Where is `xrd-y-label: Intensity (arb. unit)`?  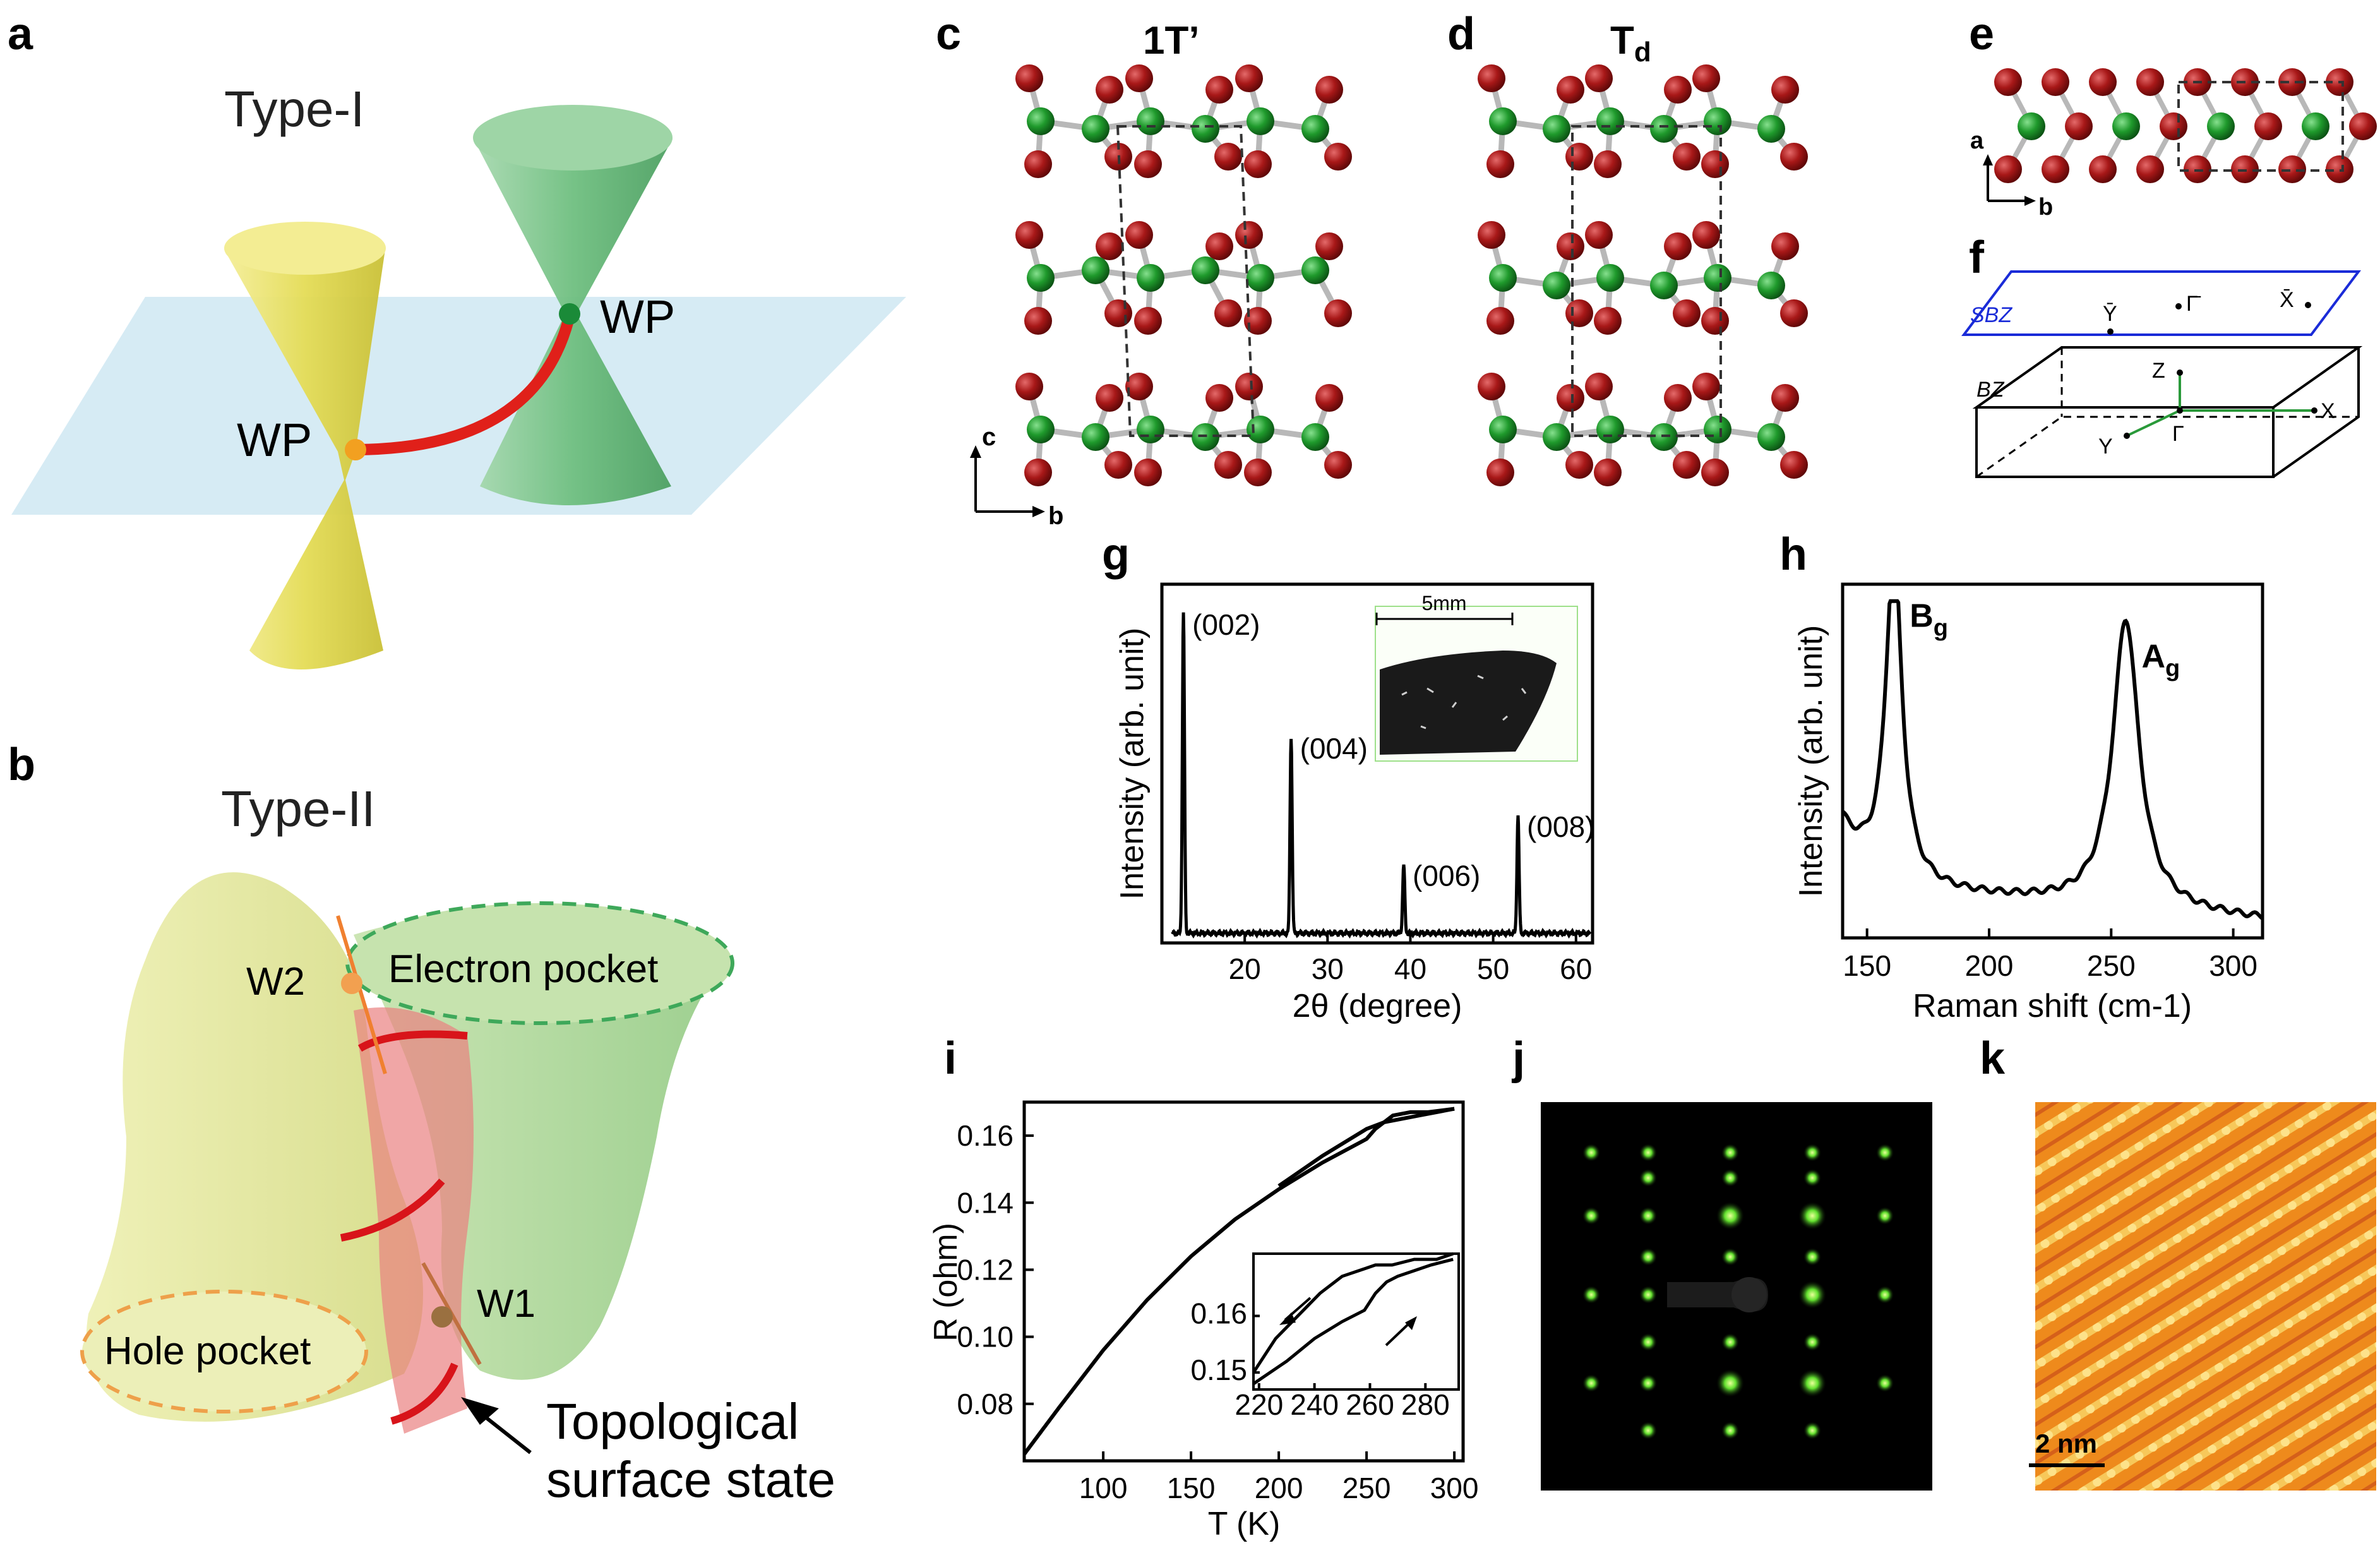 xrd-y-label: Intensity (arb. unit) is located at coordinates (1132, 764).